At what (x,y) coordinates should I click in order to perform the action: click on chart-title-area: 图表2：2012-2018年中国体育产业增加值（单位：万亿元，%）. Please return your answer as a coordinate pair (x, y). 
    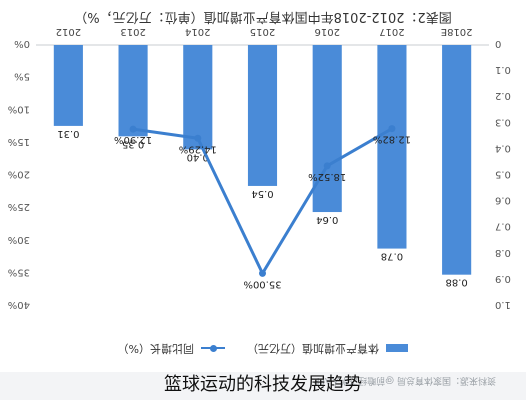
    Looking at the image, I should click on (263, 17).